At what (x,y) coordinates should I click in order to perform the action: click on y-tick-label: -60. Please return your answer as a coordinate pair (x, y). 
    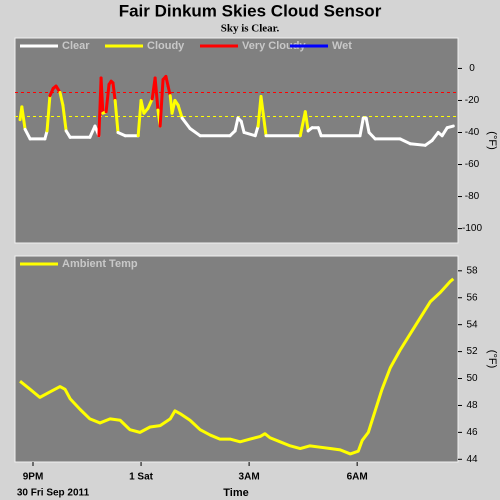
    Looking at the image, I should click on (472, 164).